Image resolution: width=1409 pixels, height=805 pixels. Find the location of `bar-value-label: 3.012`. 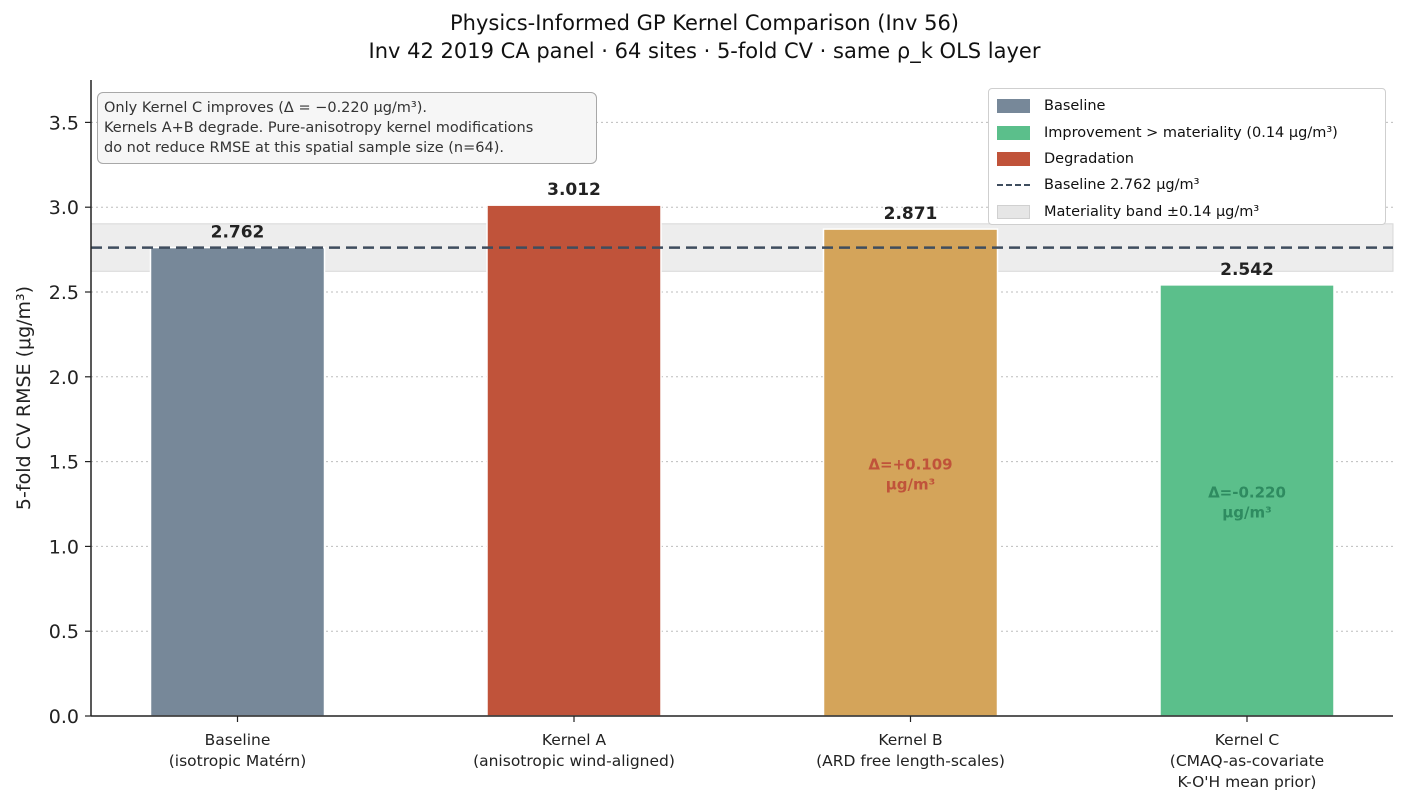

bar-value-label: 3.012 is located at coordinates (574, 190).